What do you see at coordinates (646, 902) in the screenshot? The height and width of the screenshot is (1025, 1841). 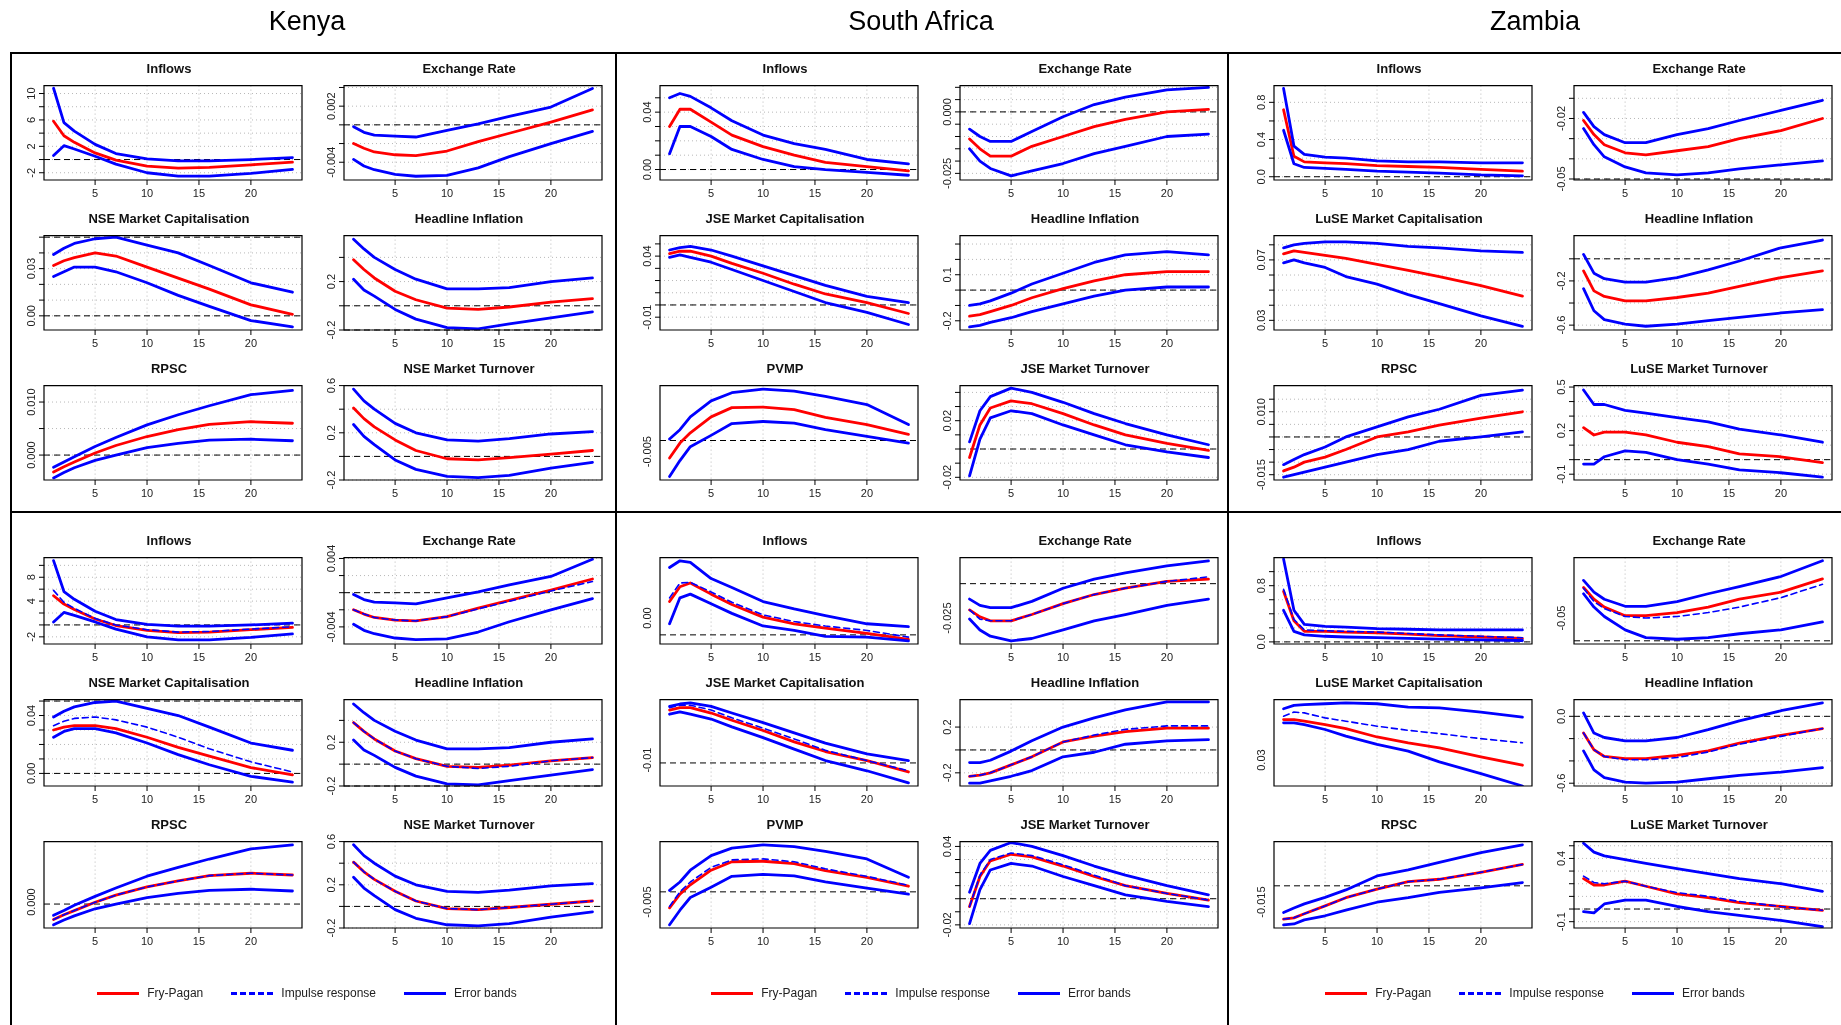 I see `text: -0.005` at bounding box center [646, 902].